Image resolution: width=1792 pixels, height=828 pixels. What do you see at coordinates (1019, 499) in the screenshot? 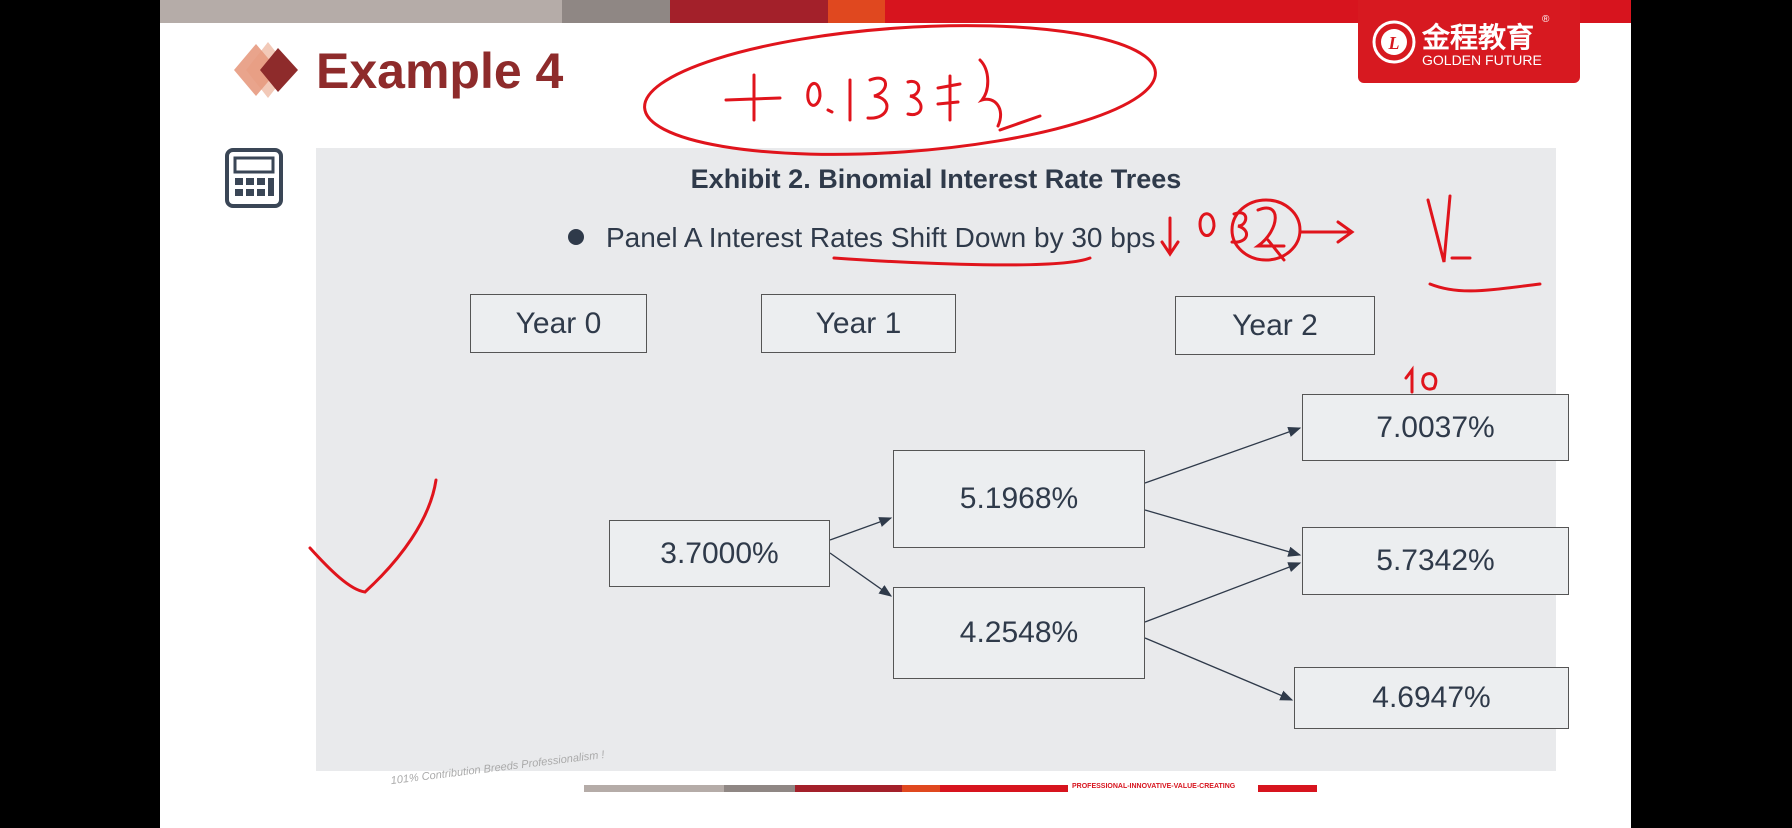
I see `node-year1-up: 5.1968%` at bounding box center [1019, 499].